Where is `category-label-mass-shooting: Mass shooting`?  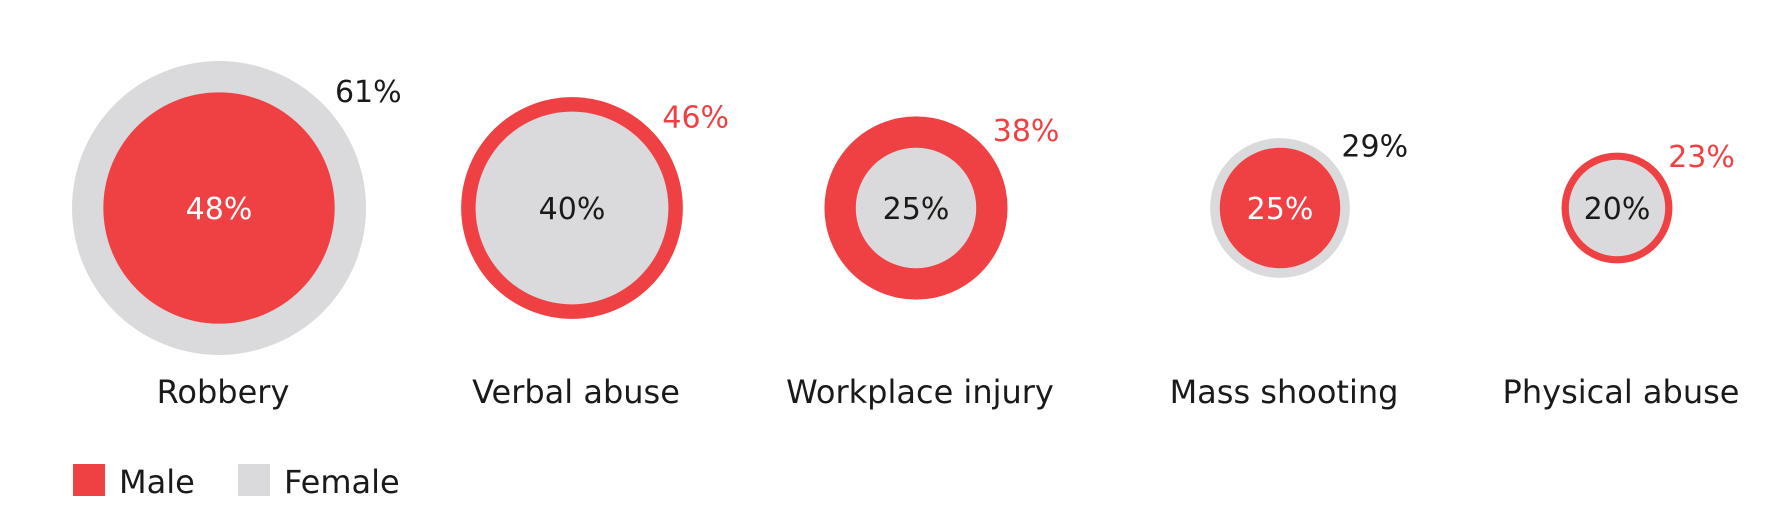 category-label-mass-shooting: Mass shooting is located at coordinates (1284, 392).